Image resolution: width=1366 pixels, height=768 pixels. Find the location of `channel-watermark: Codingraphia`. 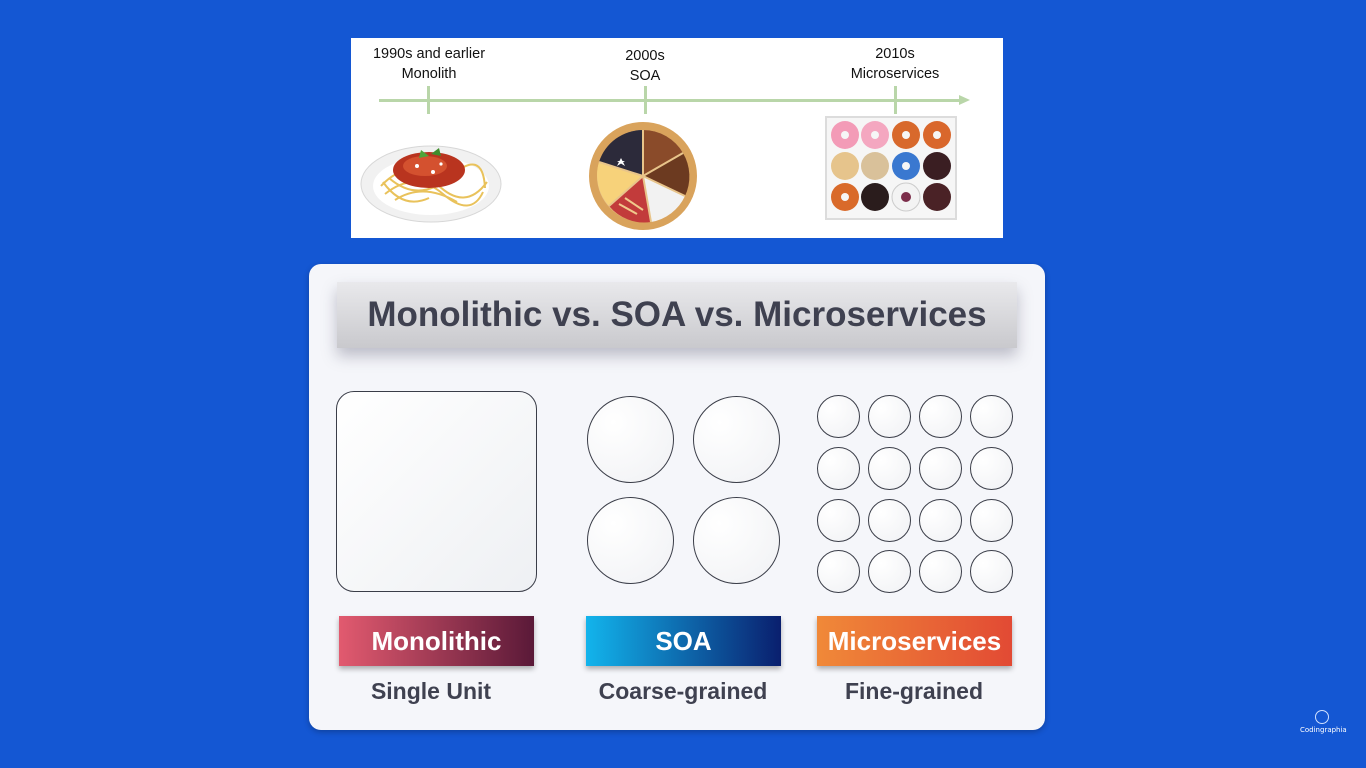

channel-watermark: Codingraphia is located at coordinates (1323, 722).